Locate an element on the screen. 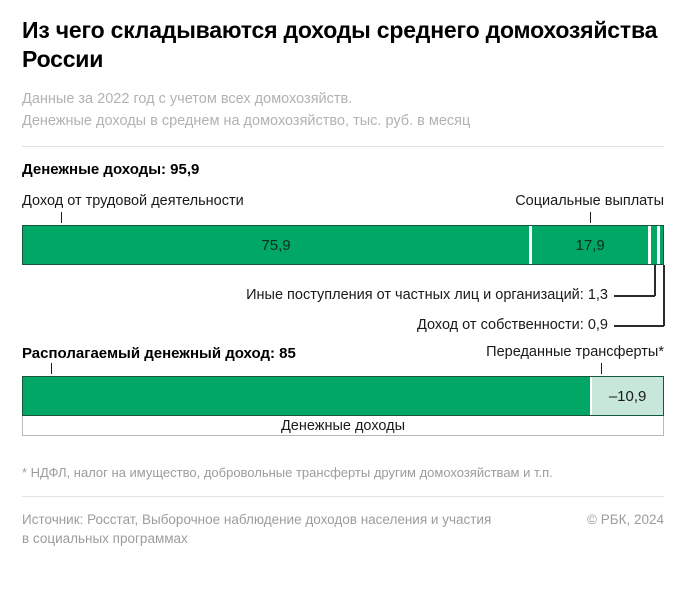 The image size is (686, 600). leader-vertical-other-receipts is located at coordinates (655, 280).